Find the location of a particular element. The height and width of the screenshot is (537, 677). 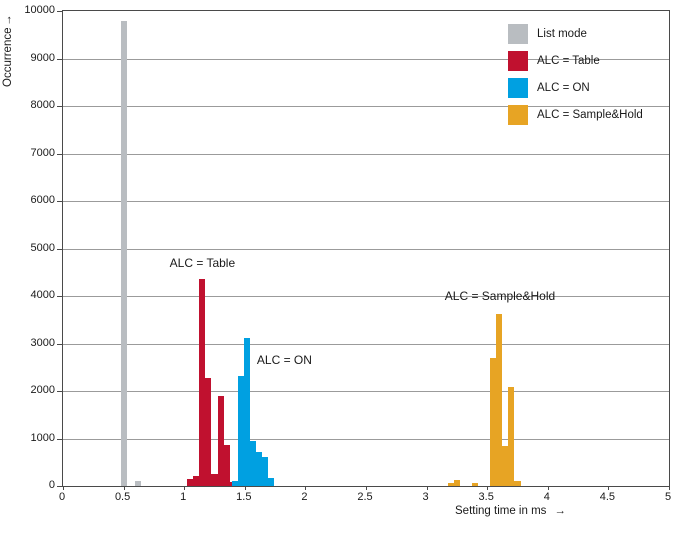

legend-label: List mode is located at coordinates (562, 34).